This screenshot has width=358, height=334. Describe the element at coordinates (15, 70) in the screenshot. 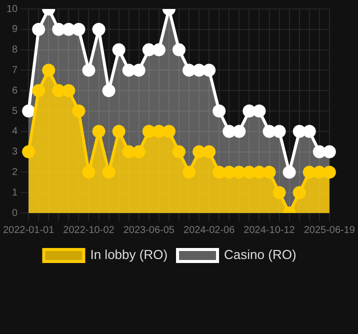

I see `y-tick-label: 7` at that location.